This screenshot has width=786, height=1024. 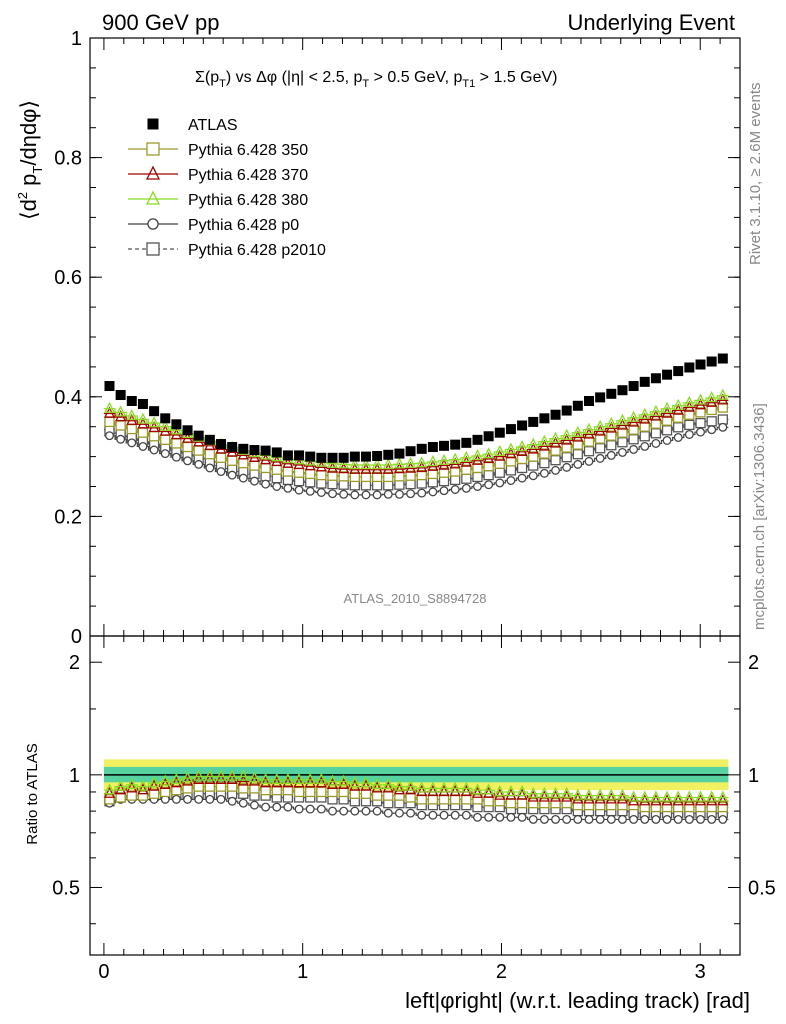 I want to click on mcplots-info: mcplots.cern.ch [arXiv:1306.3436], so click(x=759, y=516).